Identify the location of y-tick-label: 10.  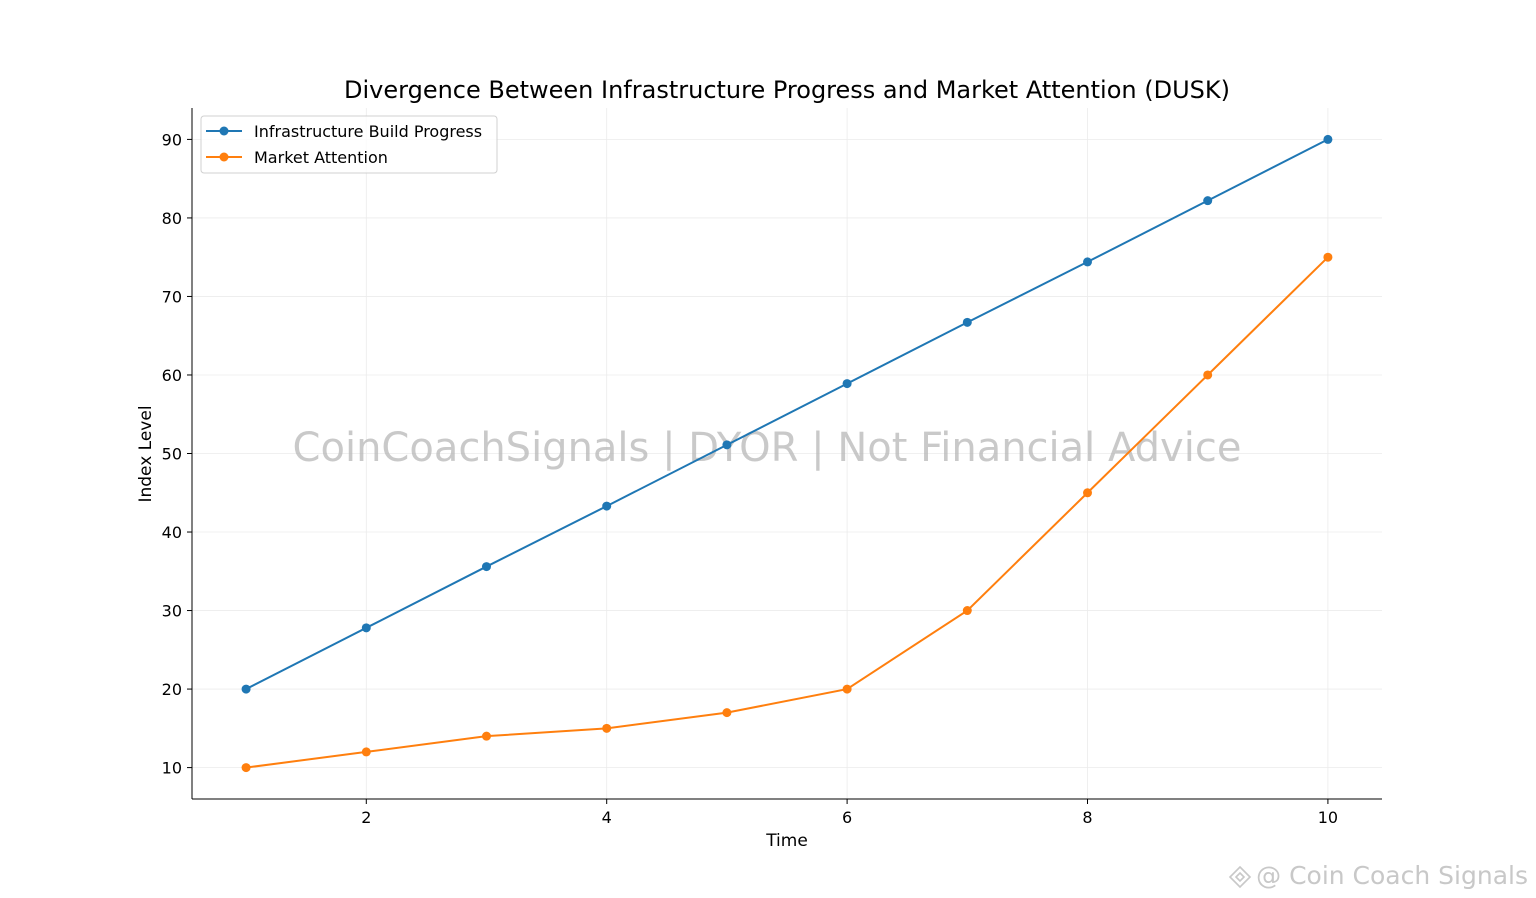
(172, 768).